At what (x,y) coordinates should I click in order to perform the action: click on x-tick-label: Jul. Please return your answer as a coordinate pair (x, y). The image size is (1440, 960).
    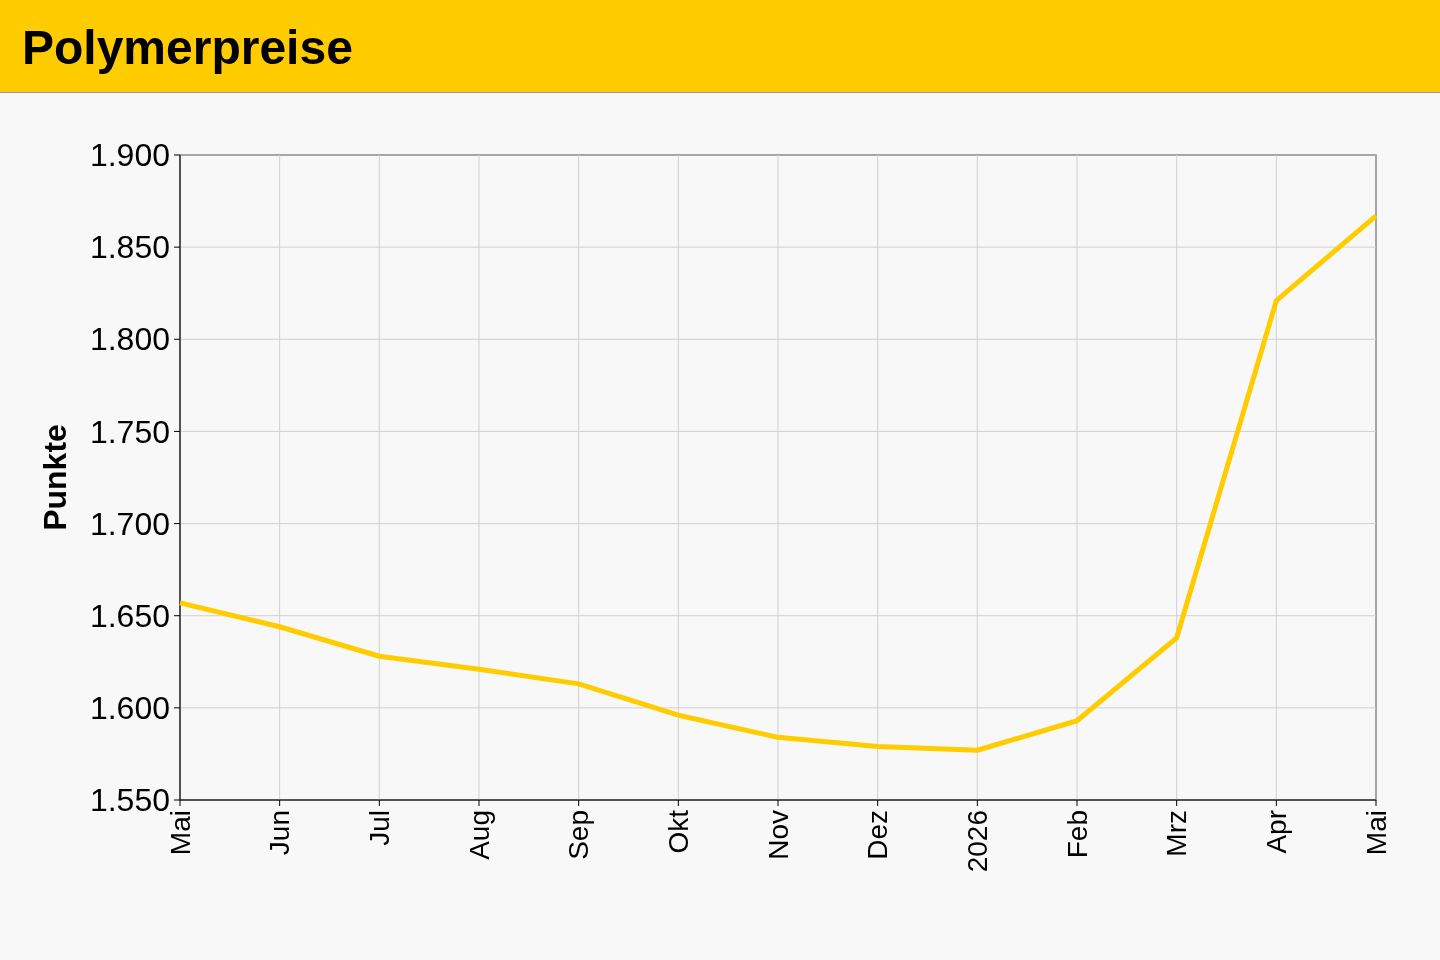
    Looking at the image, I should click on (380, 828).